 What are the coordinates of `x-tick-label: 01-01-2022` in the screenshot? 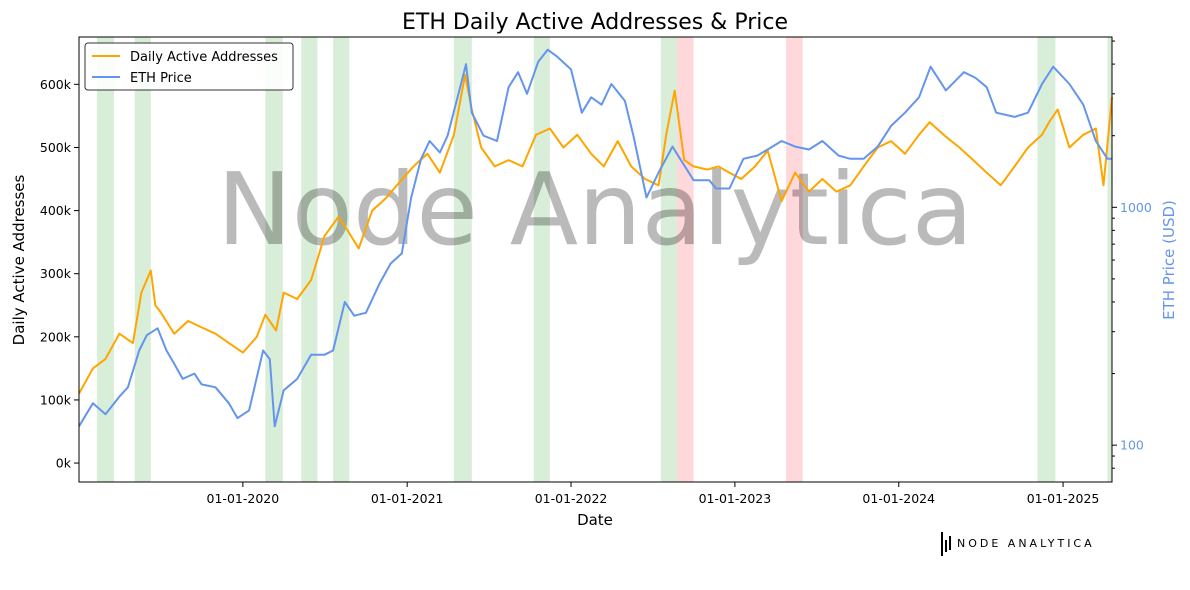 It's located at (571, 498).